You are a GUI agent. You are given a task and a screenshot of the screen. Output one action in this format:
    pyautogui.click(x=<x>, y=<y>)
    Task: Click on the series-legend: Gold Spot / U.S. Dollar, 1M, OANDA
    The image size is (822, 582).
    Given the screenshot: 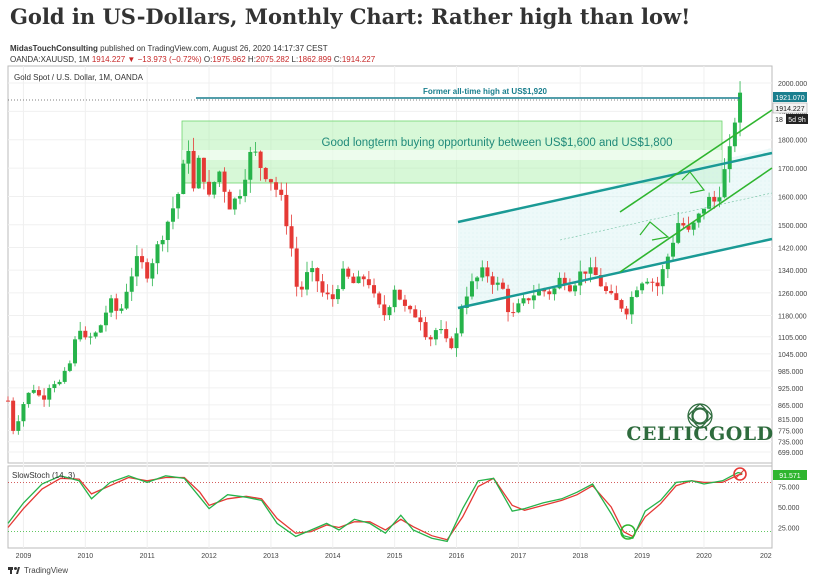 What is the action you would take?
    pyautogui.click(x=79, y=77)
    